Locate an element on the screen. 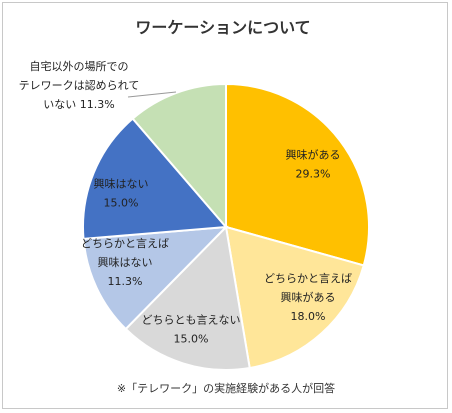 Image resolution: width=452 pixels, height=413 pixels. slice-label-somewhat-not-interested: どちらかと言えば興味はない 11.3% is located at coordinates (125, 262).